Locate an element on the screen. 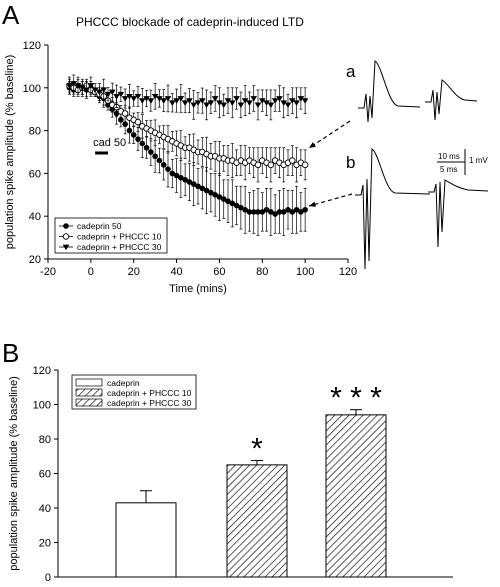 The image size is (500, 587). inset-label-b: b is located at coordinates (350, 162).